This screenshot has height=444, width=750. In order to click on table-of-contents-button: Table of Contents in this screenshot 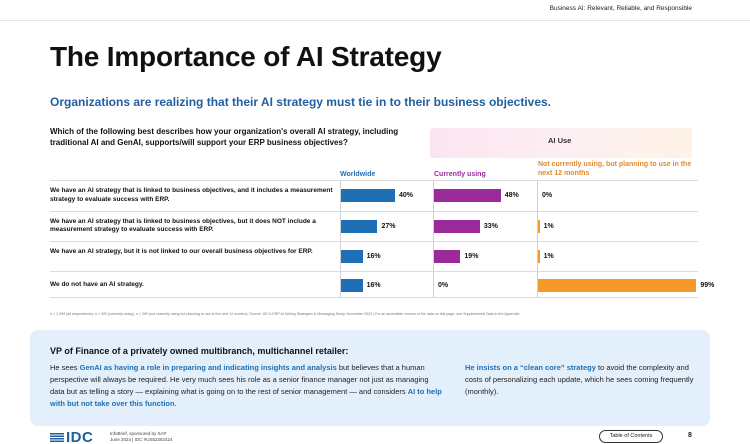, I will do `click(631, 436)`.